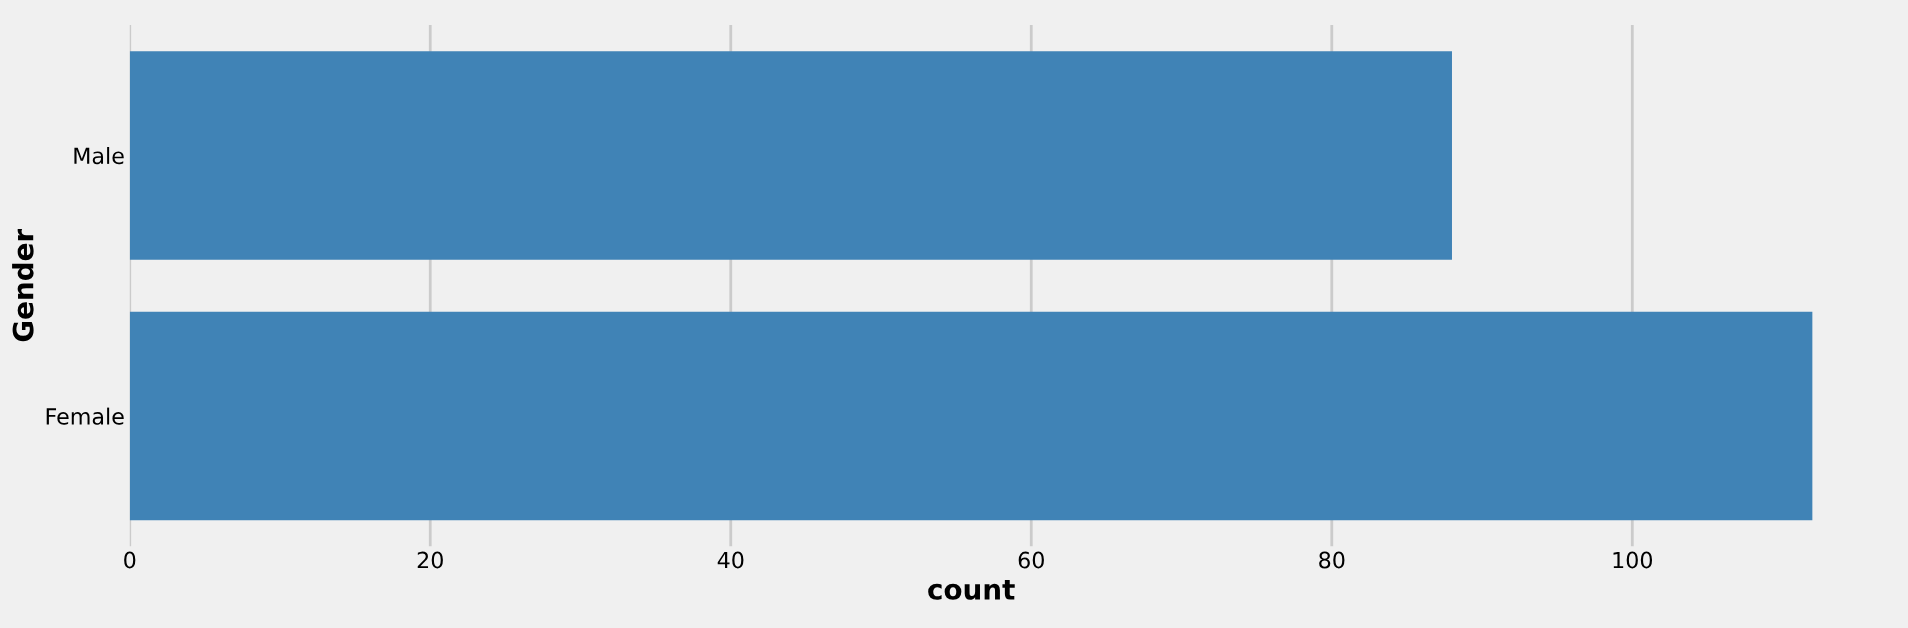 The image size is (1908, 628). What do you see at coordinates (971, 589) in the screenshot?
I see `x-axis-title: count` at bounding box center [971, 589].